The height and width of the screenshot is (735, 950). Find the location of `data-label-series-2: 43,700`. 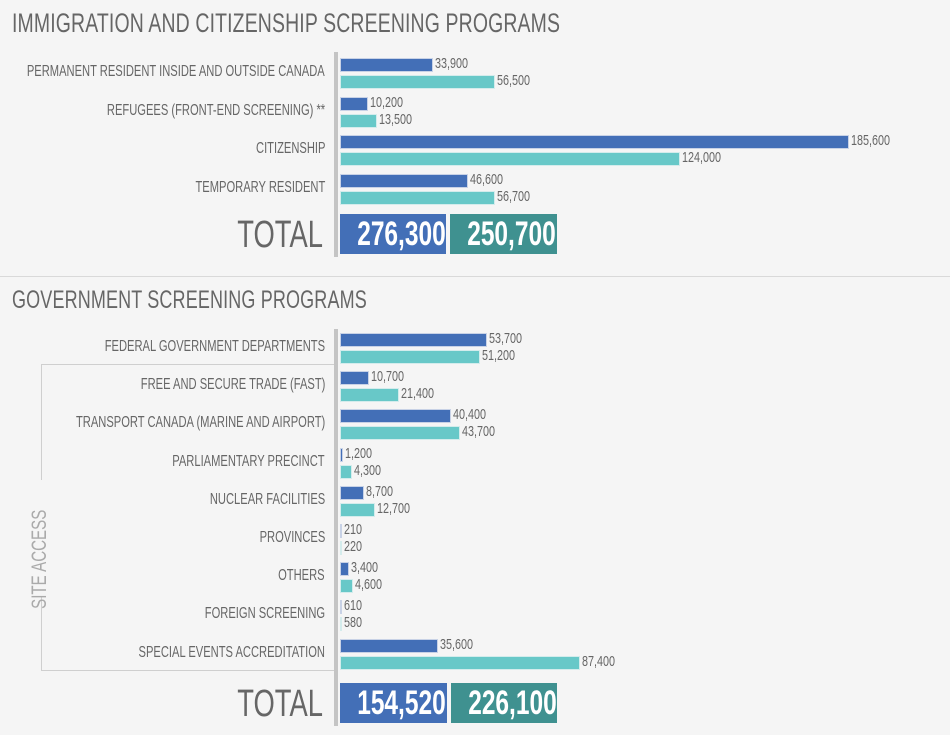

data-label-series-2: 43,700 is located at coordinates (478, 432).